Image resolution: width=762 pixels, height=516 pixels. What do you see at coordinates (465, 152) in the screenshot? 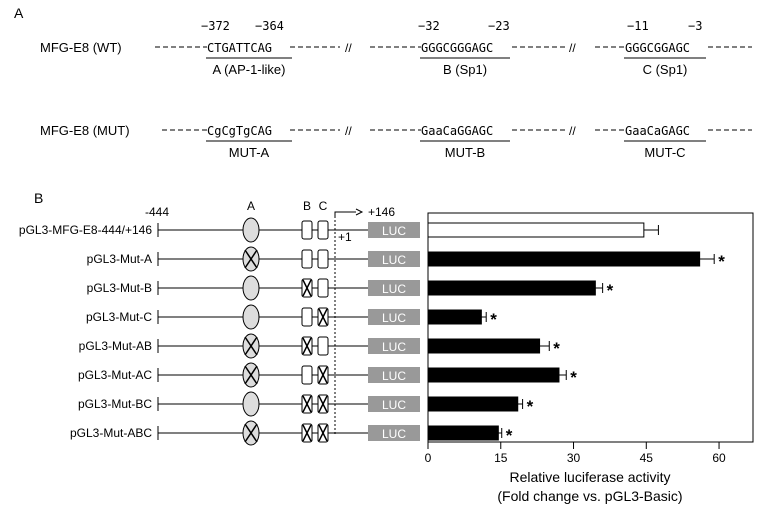
I see `mut-site-b-caption: MUT-B` at bounding box center [465, 152].